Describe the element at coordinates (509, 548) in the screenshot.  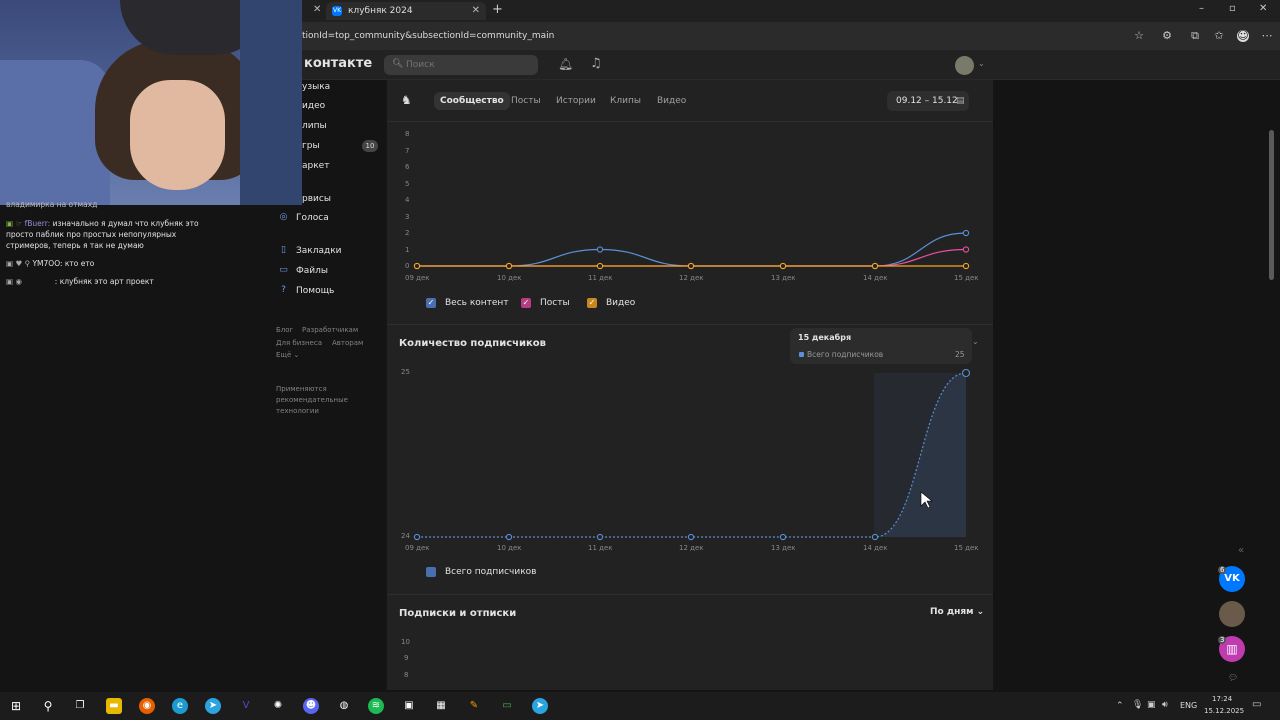
I see `x-tick-label: 10 дек` at that location.